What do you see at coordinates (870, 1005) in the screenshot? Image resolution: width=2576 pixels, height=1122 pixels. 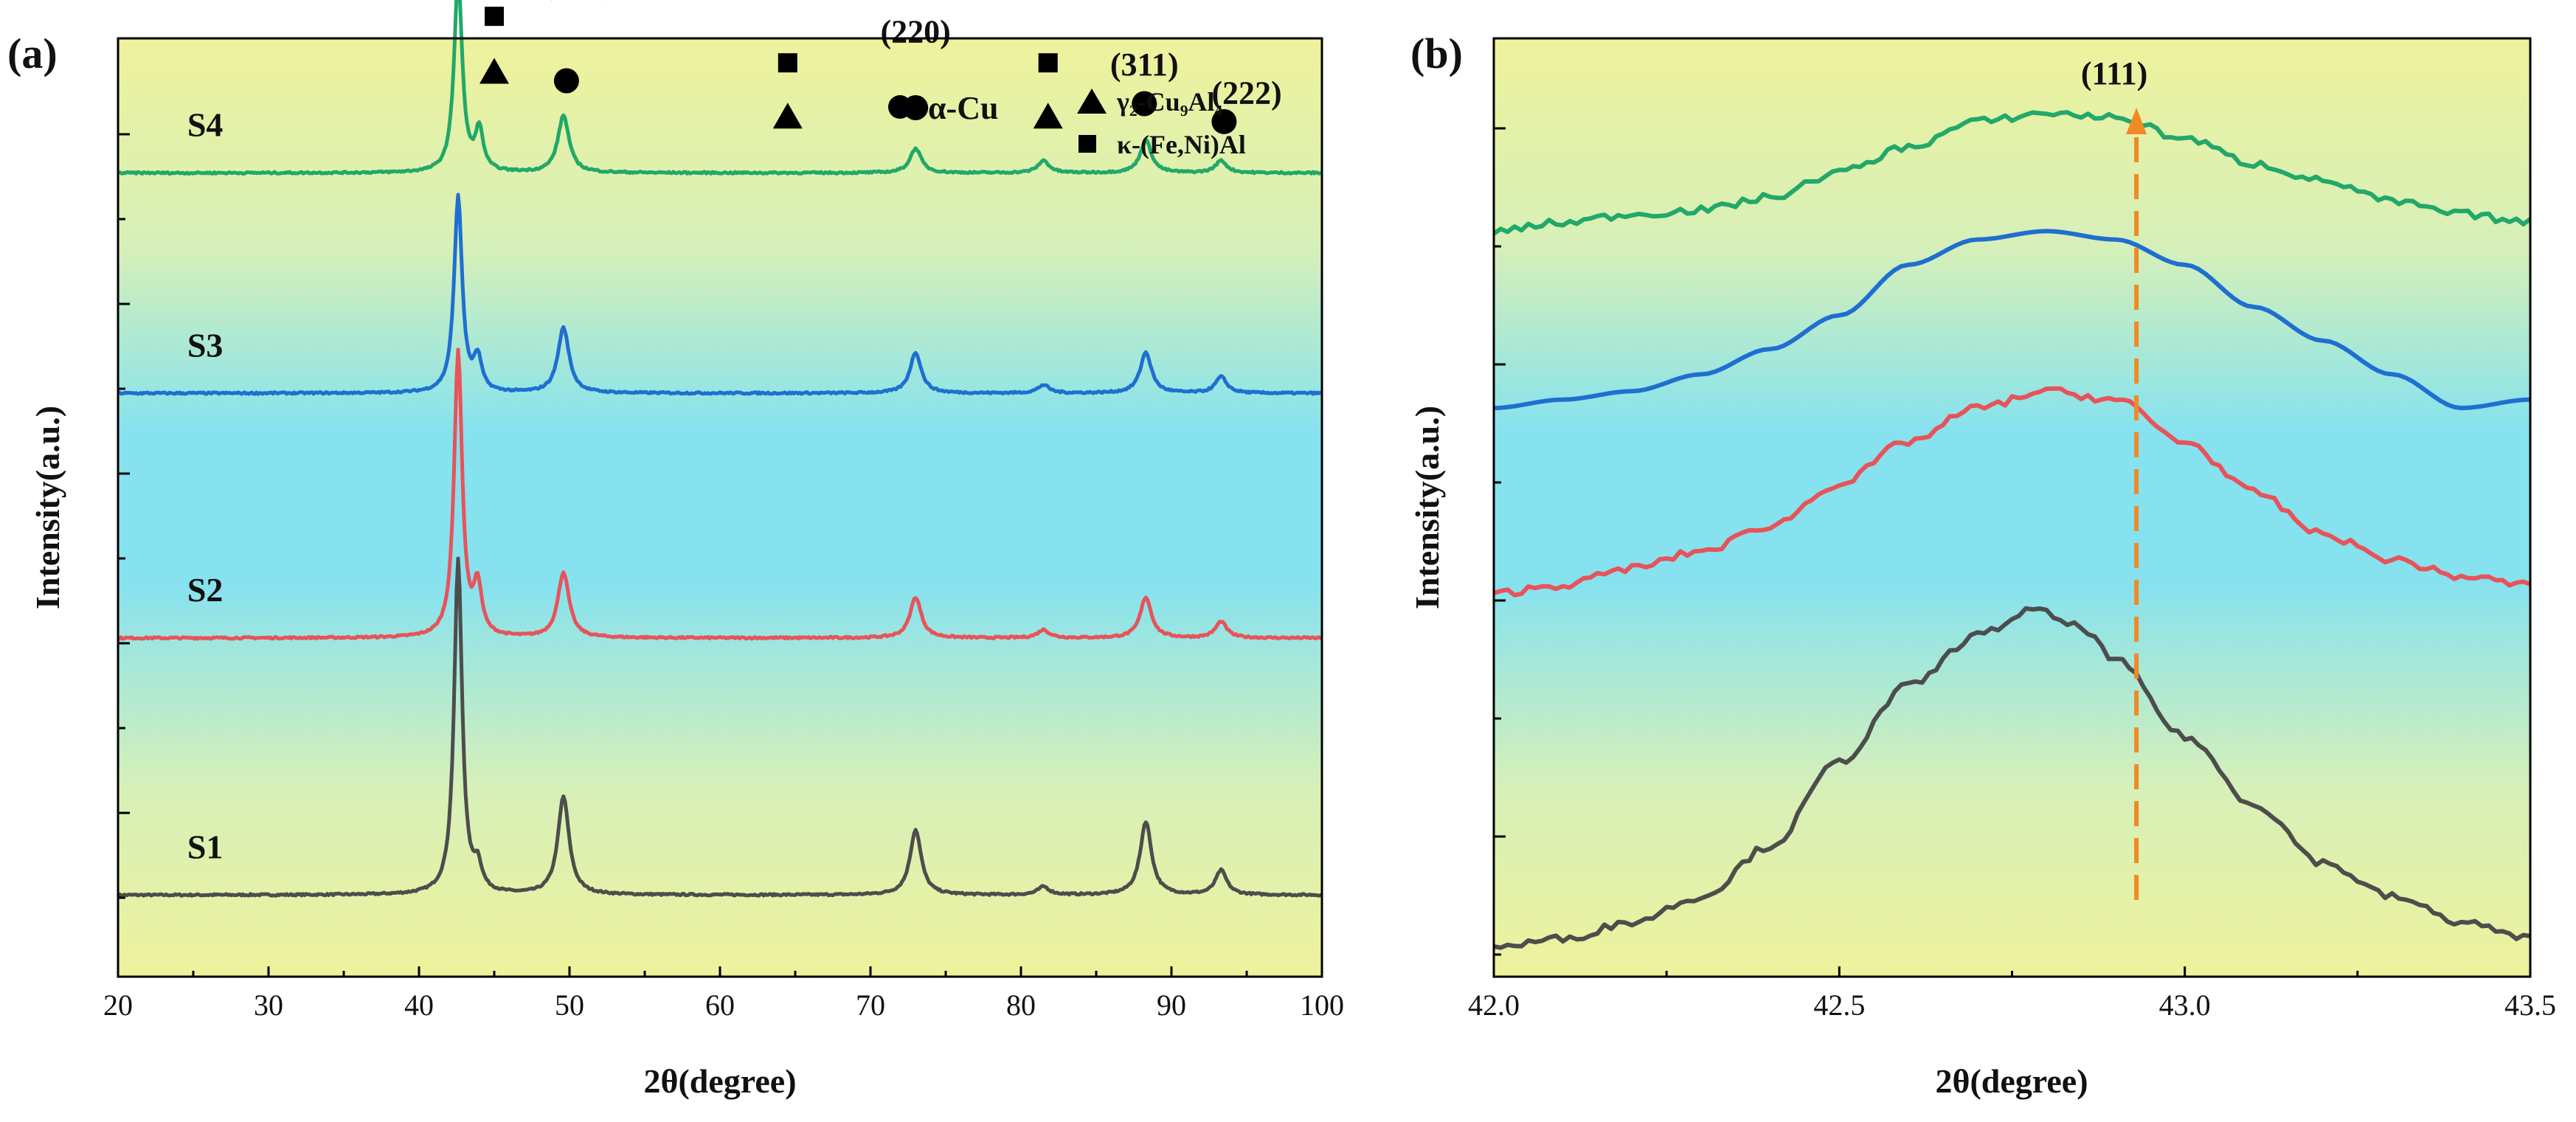 I see `x-tick-label: 70` at bounding box center [870, 1005].